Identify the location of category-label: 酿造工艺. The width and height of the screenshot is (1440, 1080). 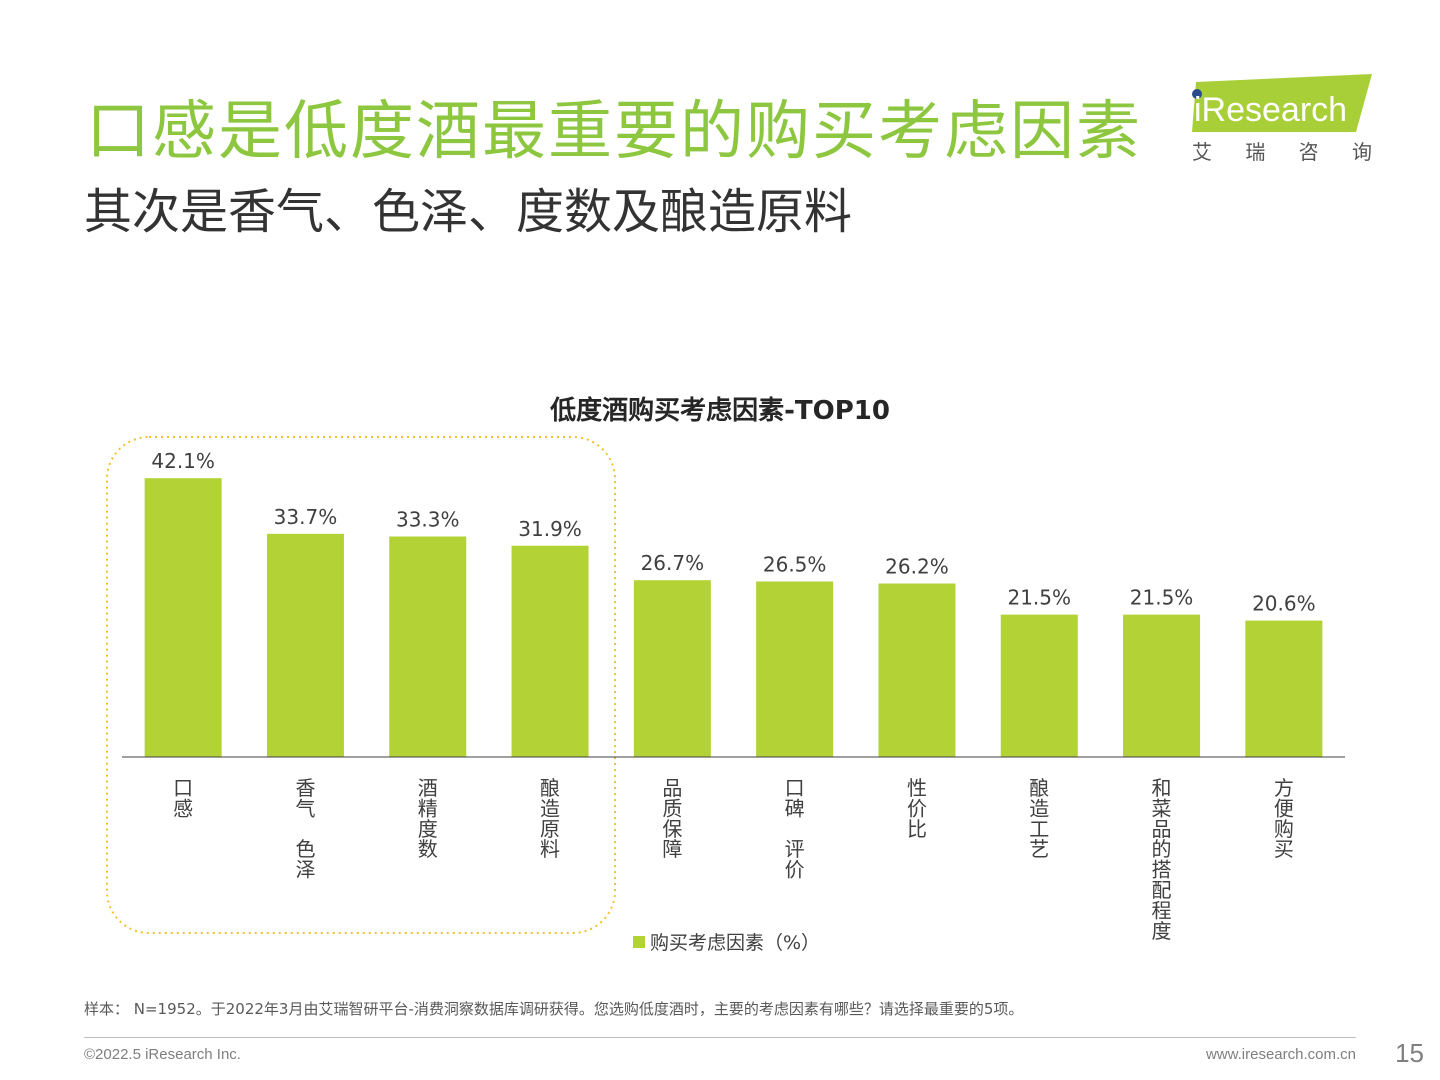
(1039, 818).